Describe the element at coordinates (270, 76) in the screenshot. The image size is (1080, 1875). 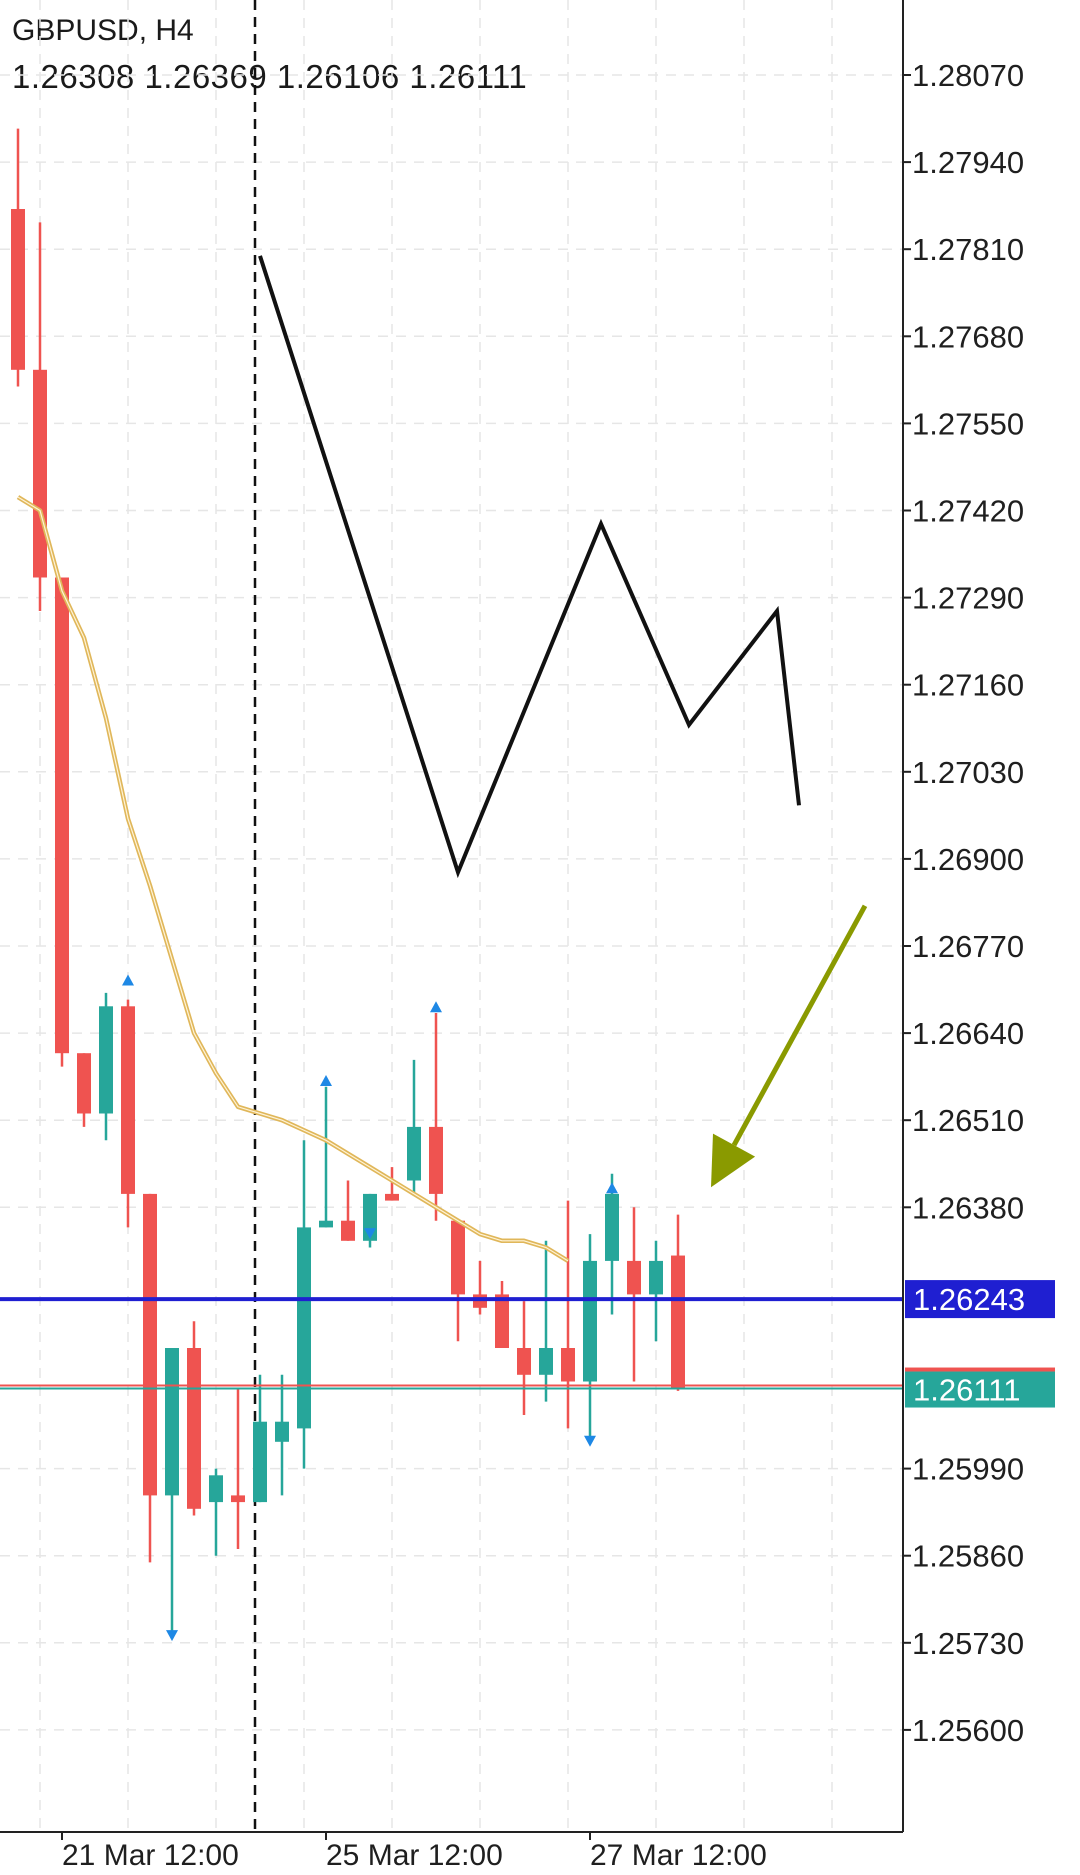
I see `ohlc-readout: 1.26308 1.26369 1.26106 1.26111` at that location.